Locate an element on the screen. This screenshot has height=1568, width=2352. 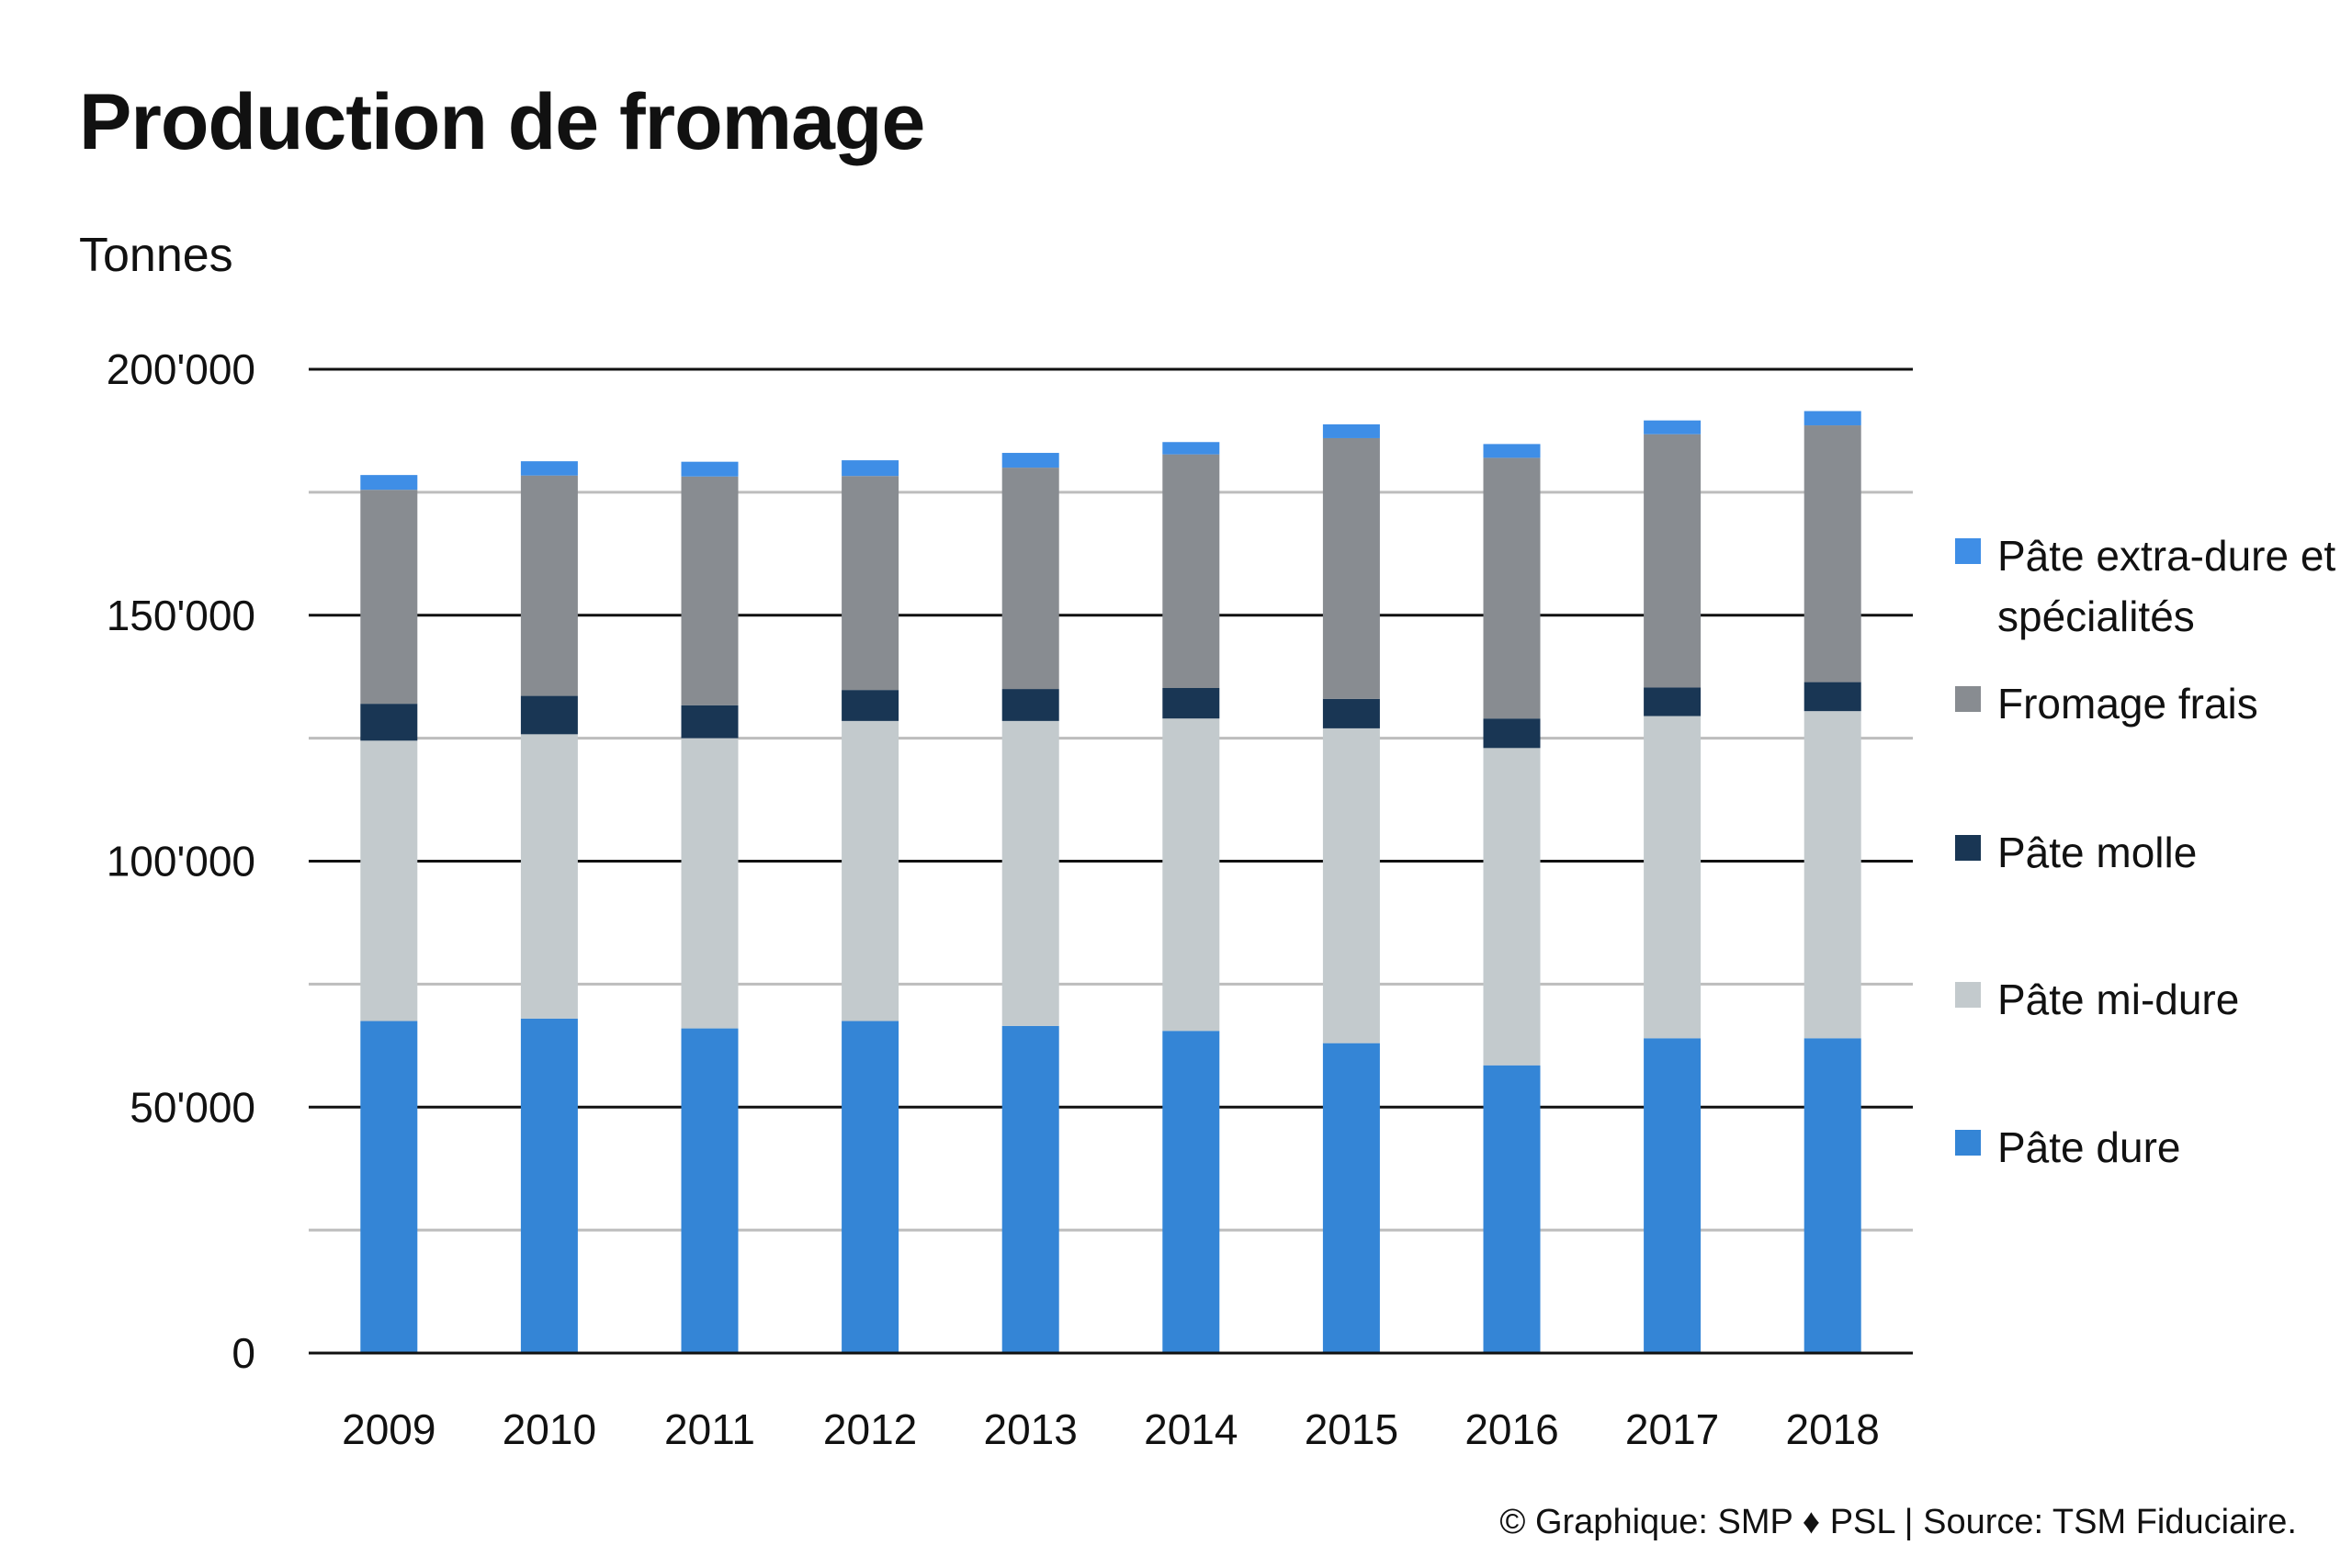
legend-label: Pâte molle is located at coordinates (2097, 853).